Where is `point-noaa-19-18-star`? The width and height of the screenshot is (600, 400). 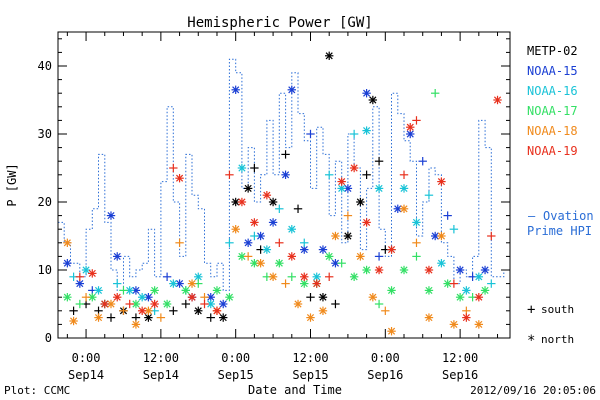 point-noaa-19-18-star is located at coordinates (304, 276).